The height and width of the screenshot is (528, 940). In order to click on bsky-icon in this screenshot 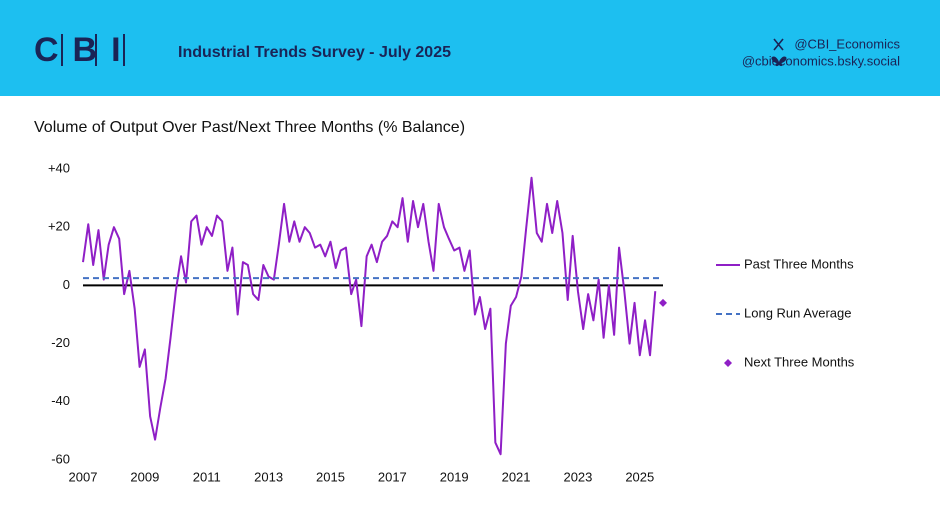, I will do `click(779, 61)`.